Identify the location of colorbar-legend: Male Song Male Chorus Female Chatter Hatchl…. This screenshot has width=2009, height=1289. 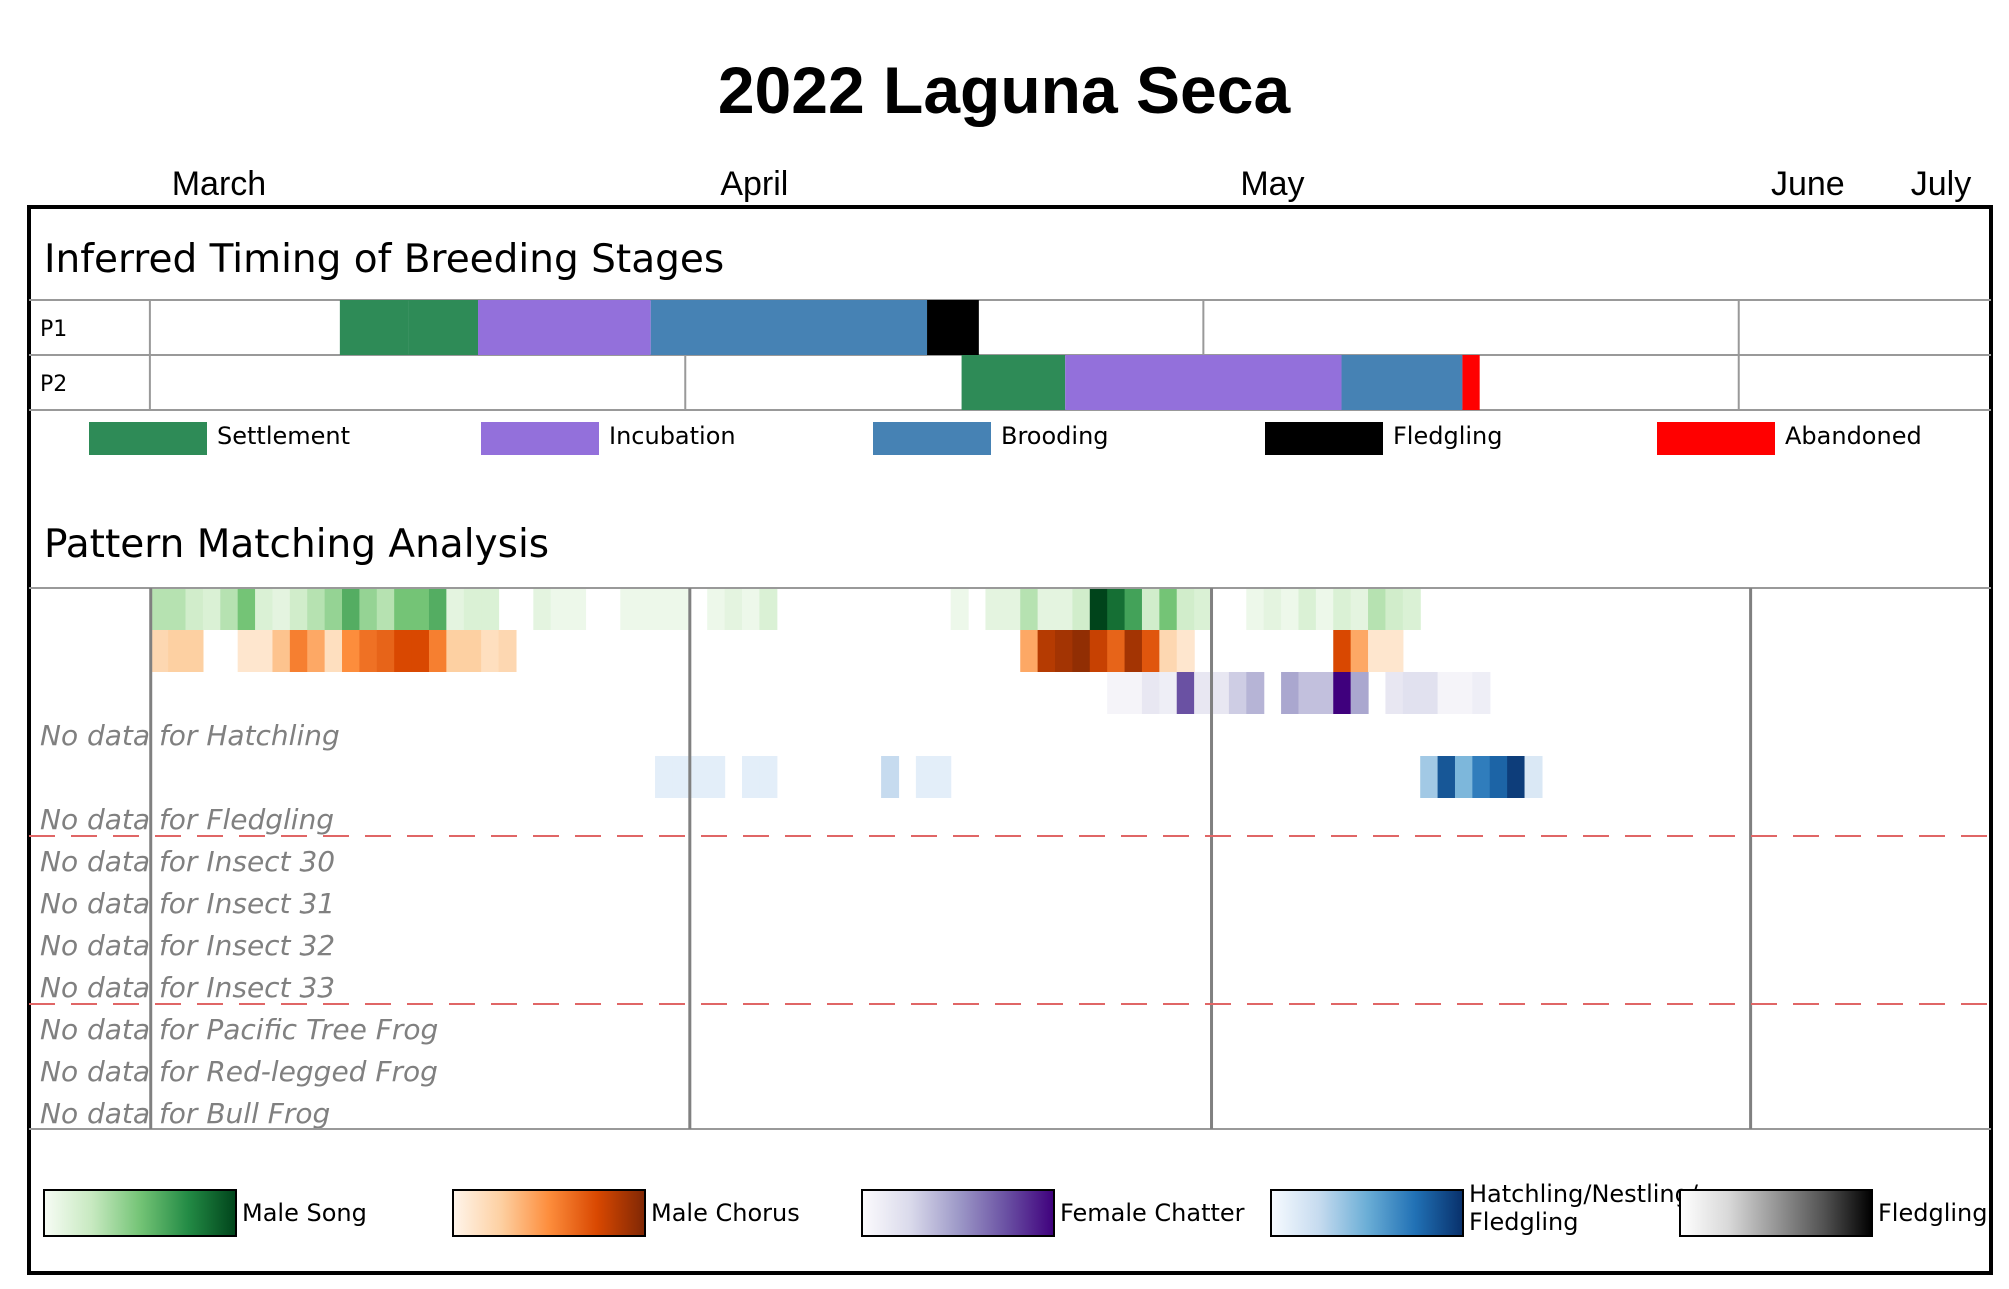
(1015, 1208).